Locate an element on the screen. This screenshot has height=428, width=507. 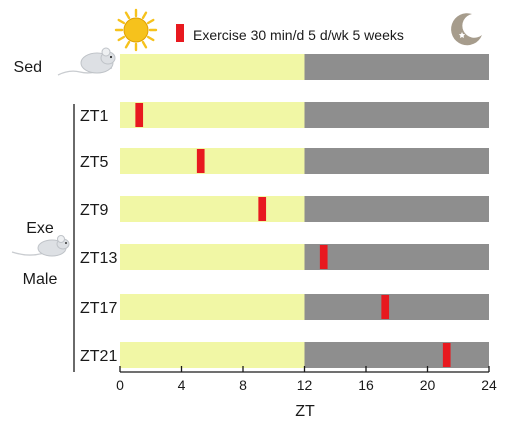
timeline-row: ZT9 is located at coordinates (284, 209).